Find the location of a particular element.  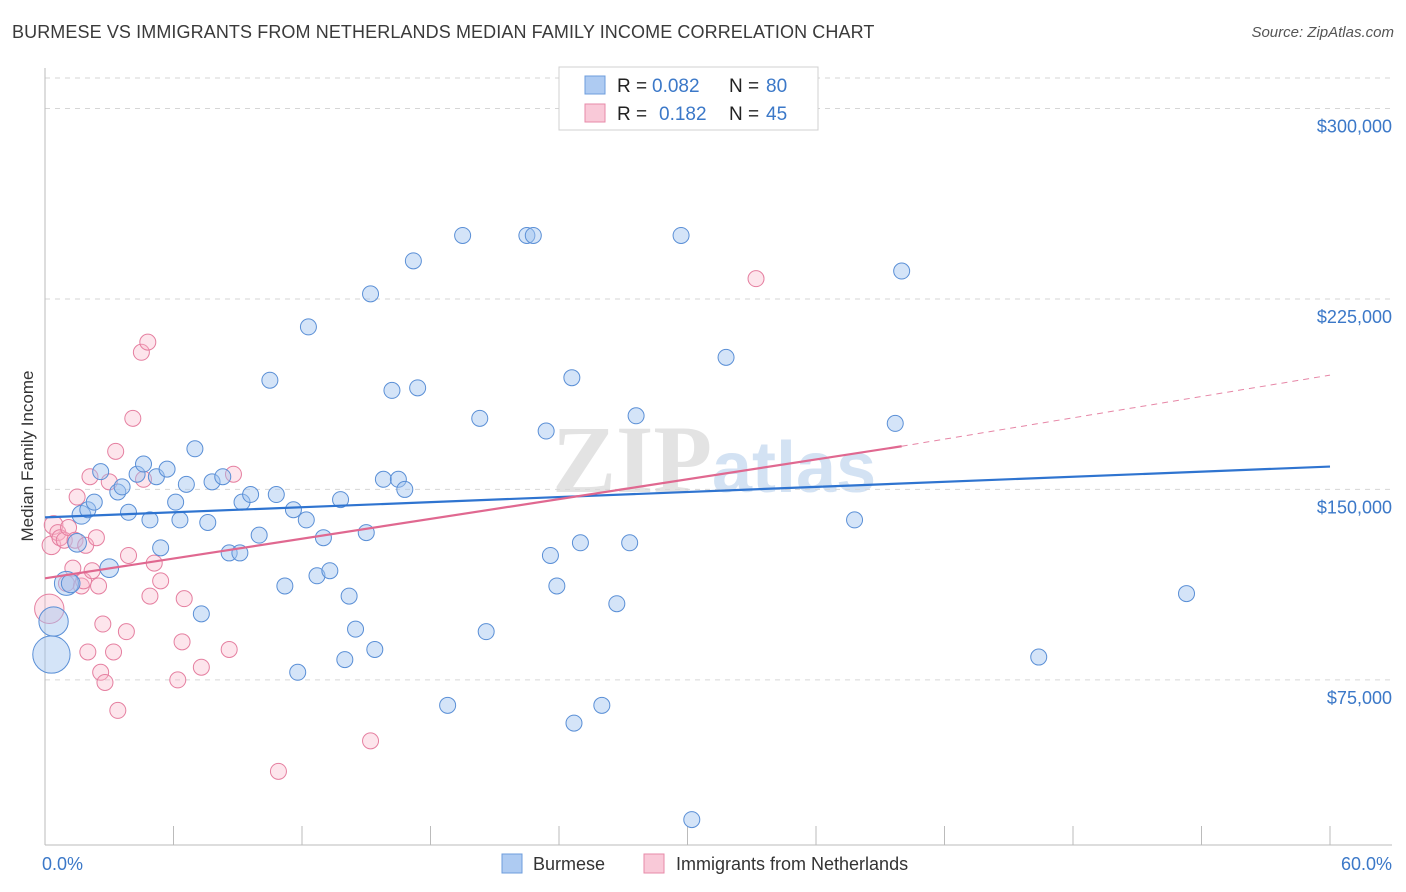

y-tick-label: $150,000 is located at coordinates (1354, 507).